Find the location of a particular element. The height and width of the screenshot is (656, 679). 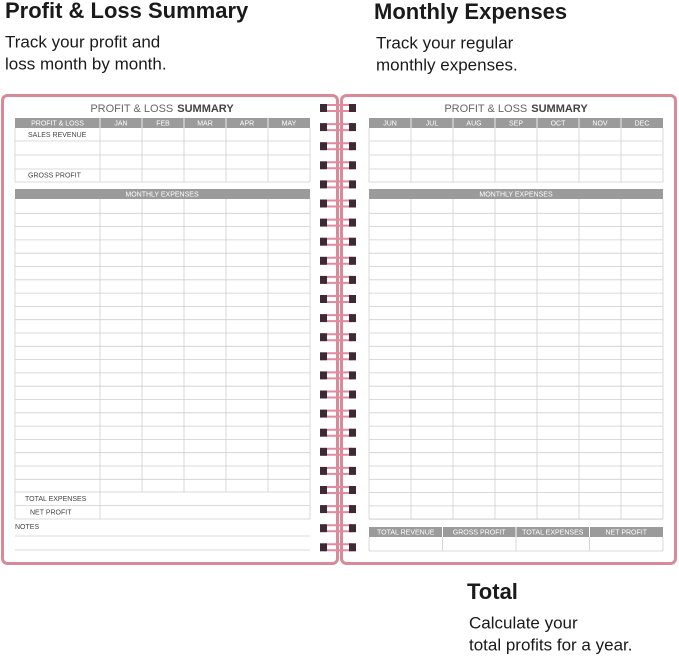

callout-title: Profit & Loss Summary is located at coordinates (127, 11).